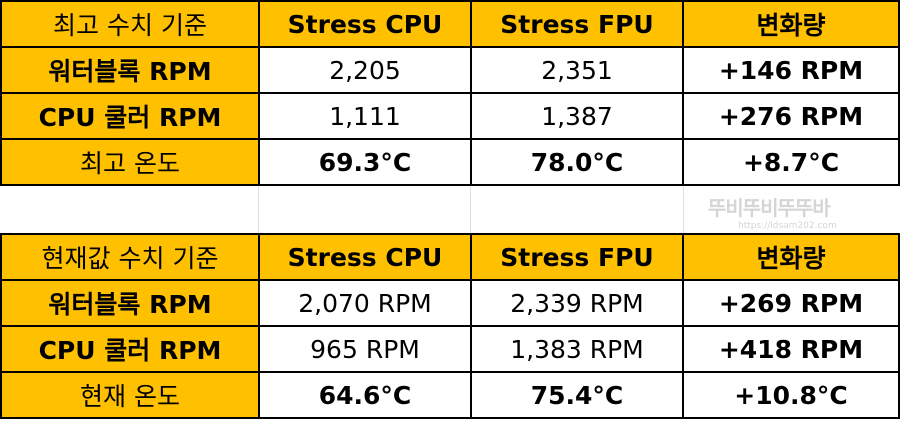 The height and width of the screenshot is (423, 900). I want to click on cell-change: +10.8°C, so click(791, 395).